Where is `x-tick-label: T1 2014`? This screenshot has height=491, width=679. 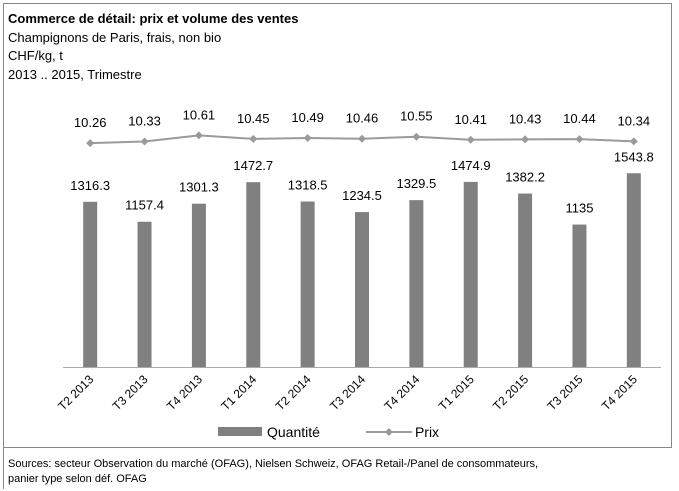 x-tick-label: T1 2014 is located at coordinates (238, 392).